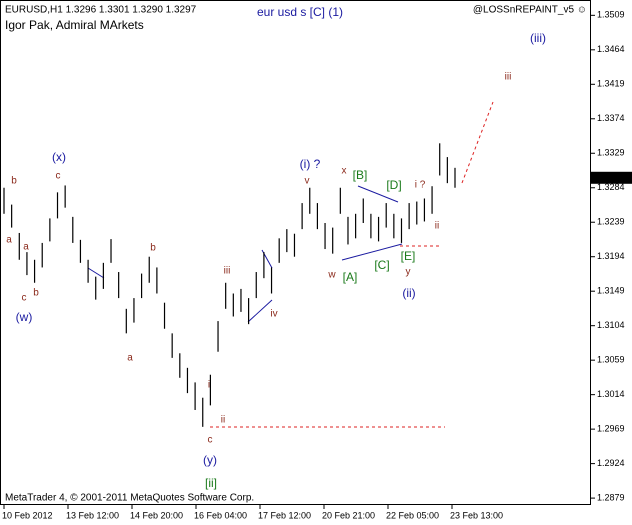 The image size is (632, 525). I want to click on x-tick-label: 22 Feb 05:00, so click(412, 515).